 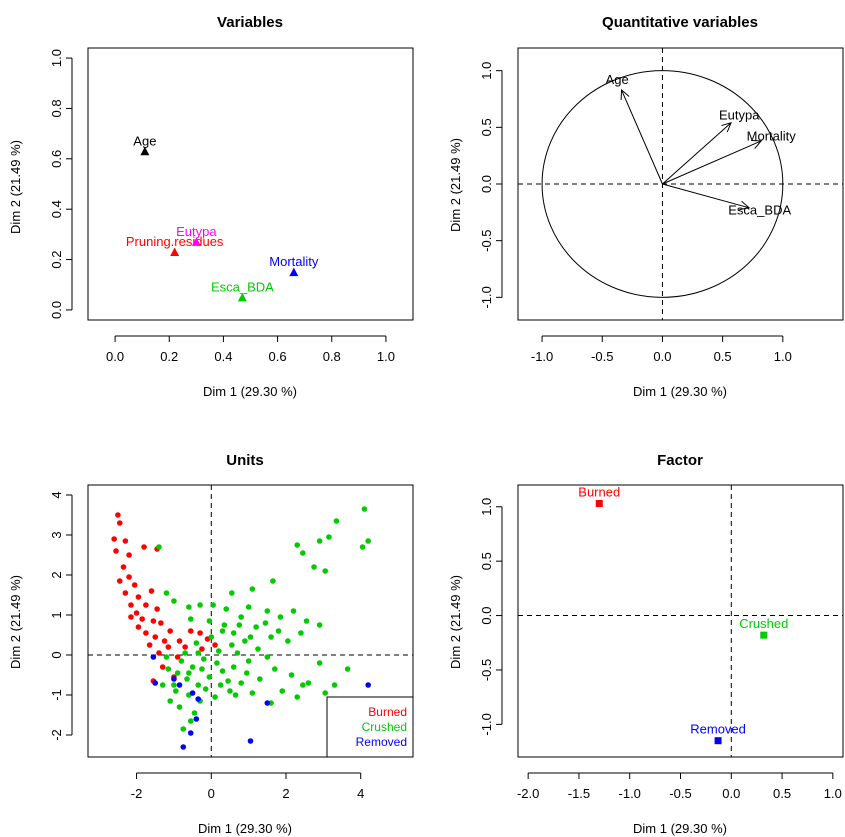 I want to click on factor-x-tick-label: -1.0, so click(x=630, y=793).